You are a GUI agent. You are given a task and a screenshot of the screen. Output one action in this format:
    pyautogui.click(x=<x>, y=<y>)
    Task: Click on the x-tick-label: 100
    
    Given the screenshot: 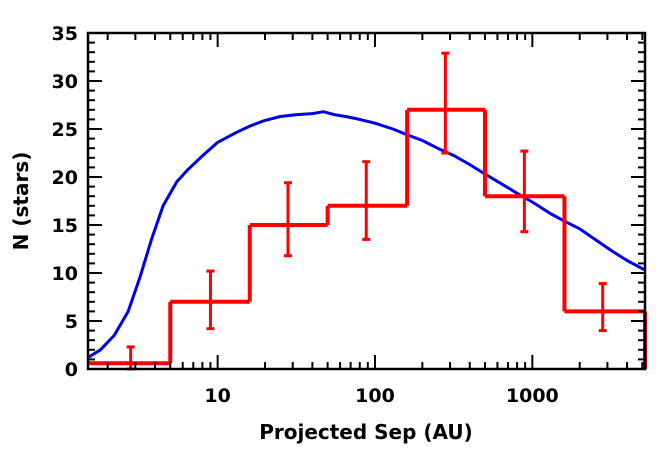 What is the action you would take?
    pyautogui.click(x=375, y=396)
    